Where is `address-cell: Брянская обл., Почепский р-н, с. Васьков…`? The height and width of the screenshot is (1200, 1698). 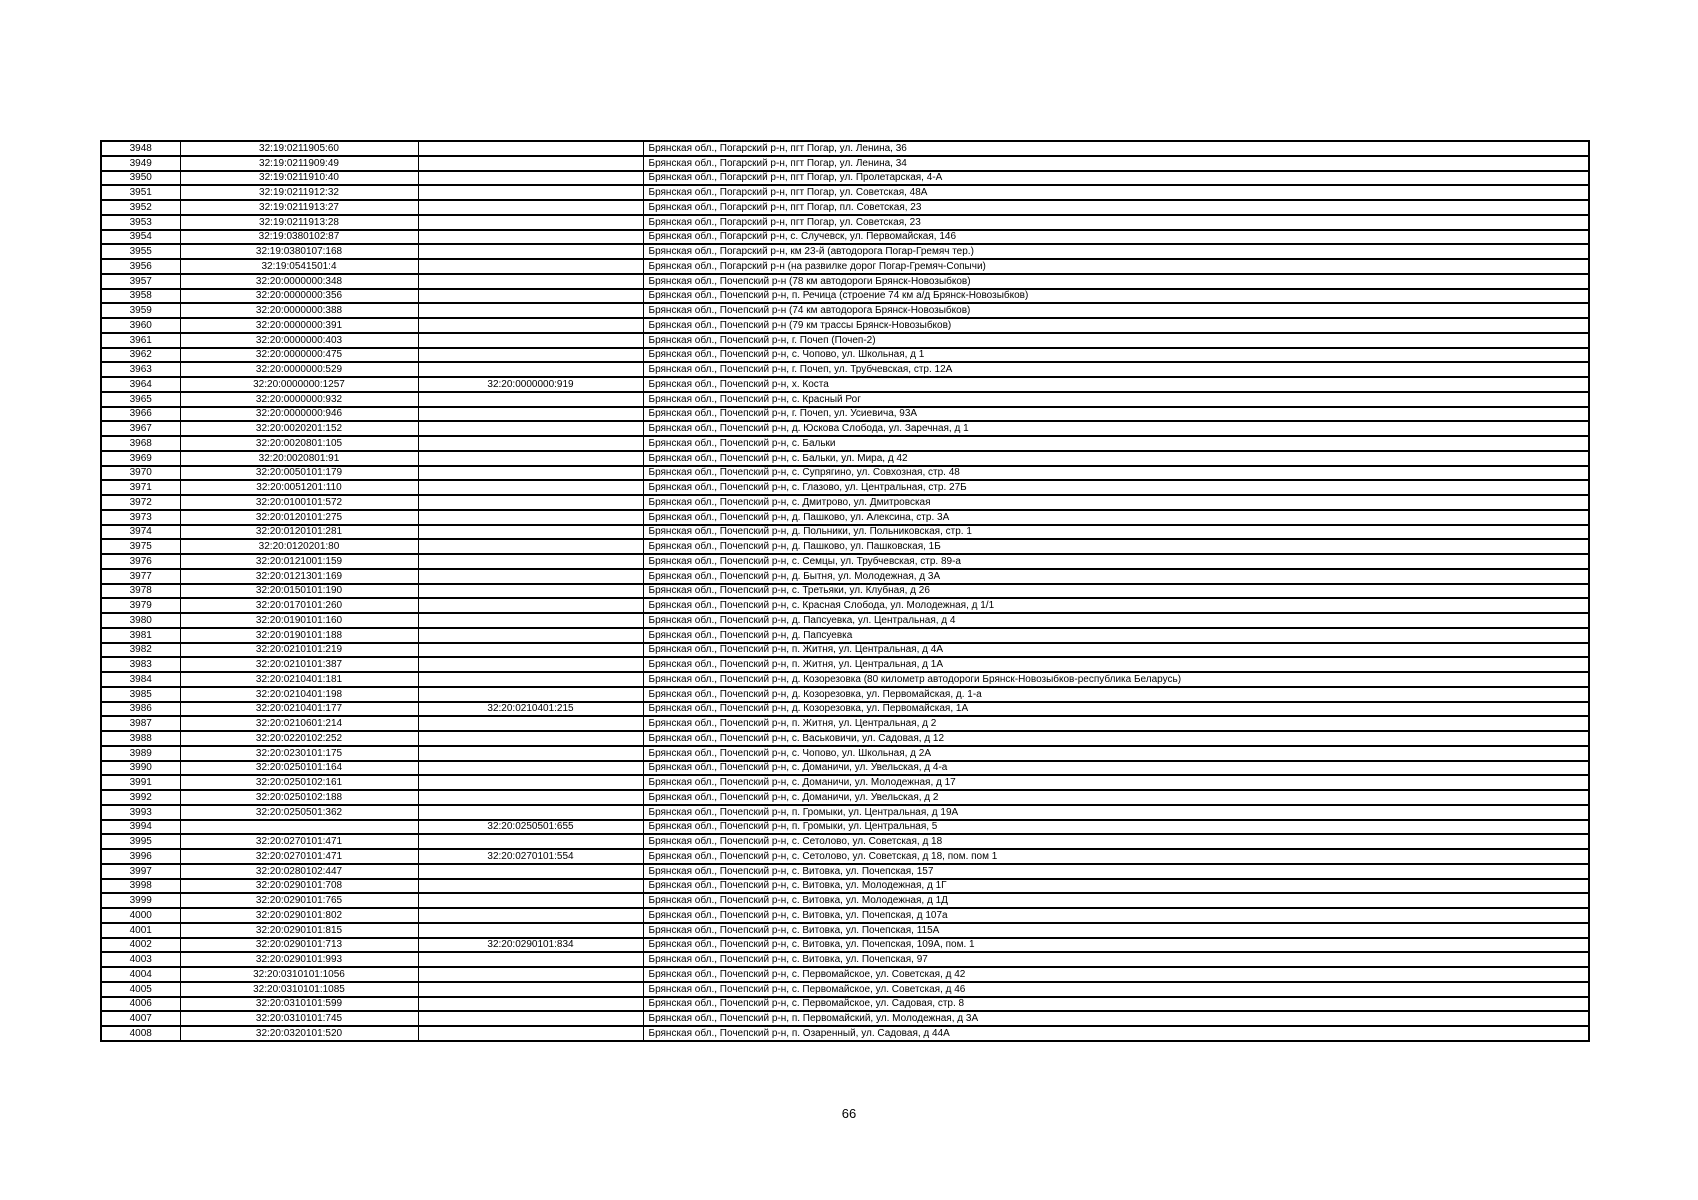 address-cell: Брянская обл., Почепский р-н, с. Васьков… is located at coordinates (1116, 738).